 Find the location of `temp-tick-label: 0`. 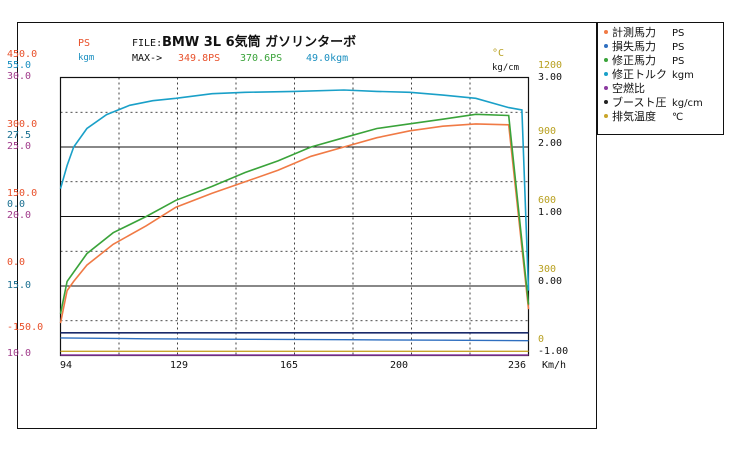

temp-tick-label: 0 is located at coordinates (541, 339).